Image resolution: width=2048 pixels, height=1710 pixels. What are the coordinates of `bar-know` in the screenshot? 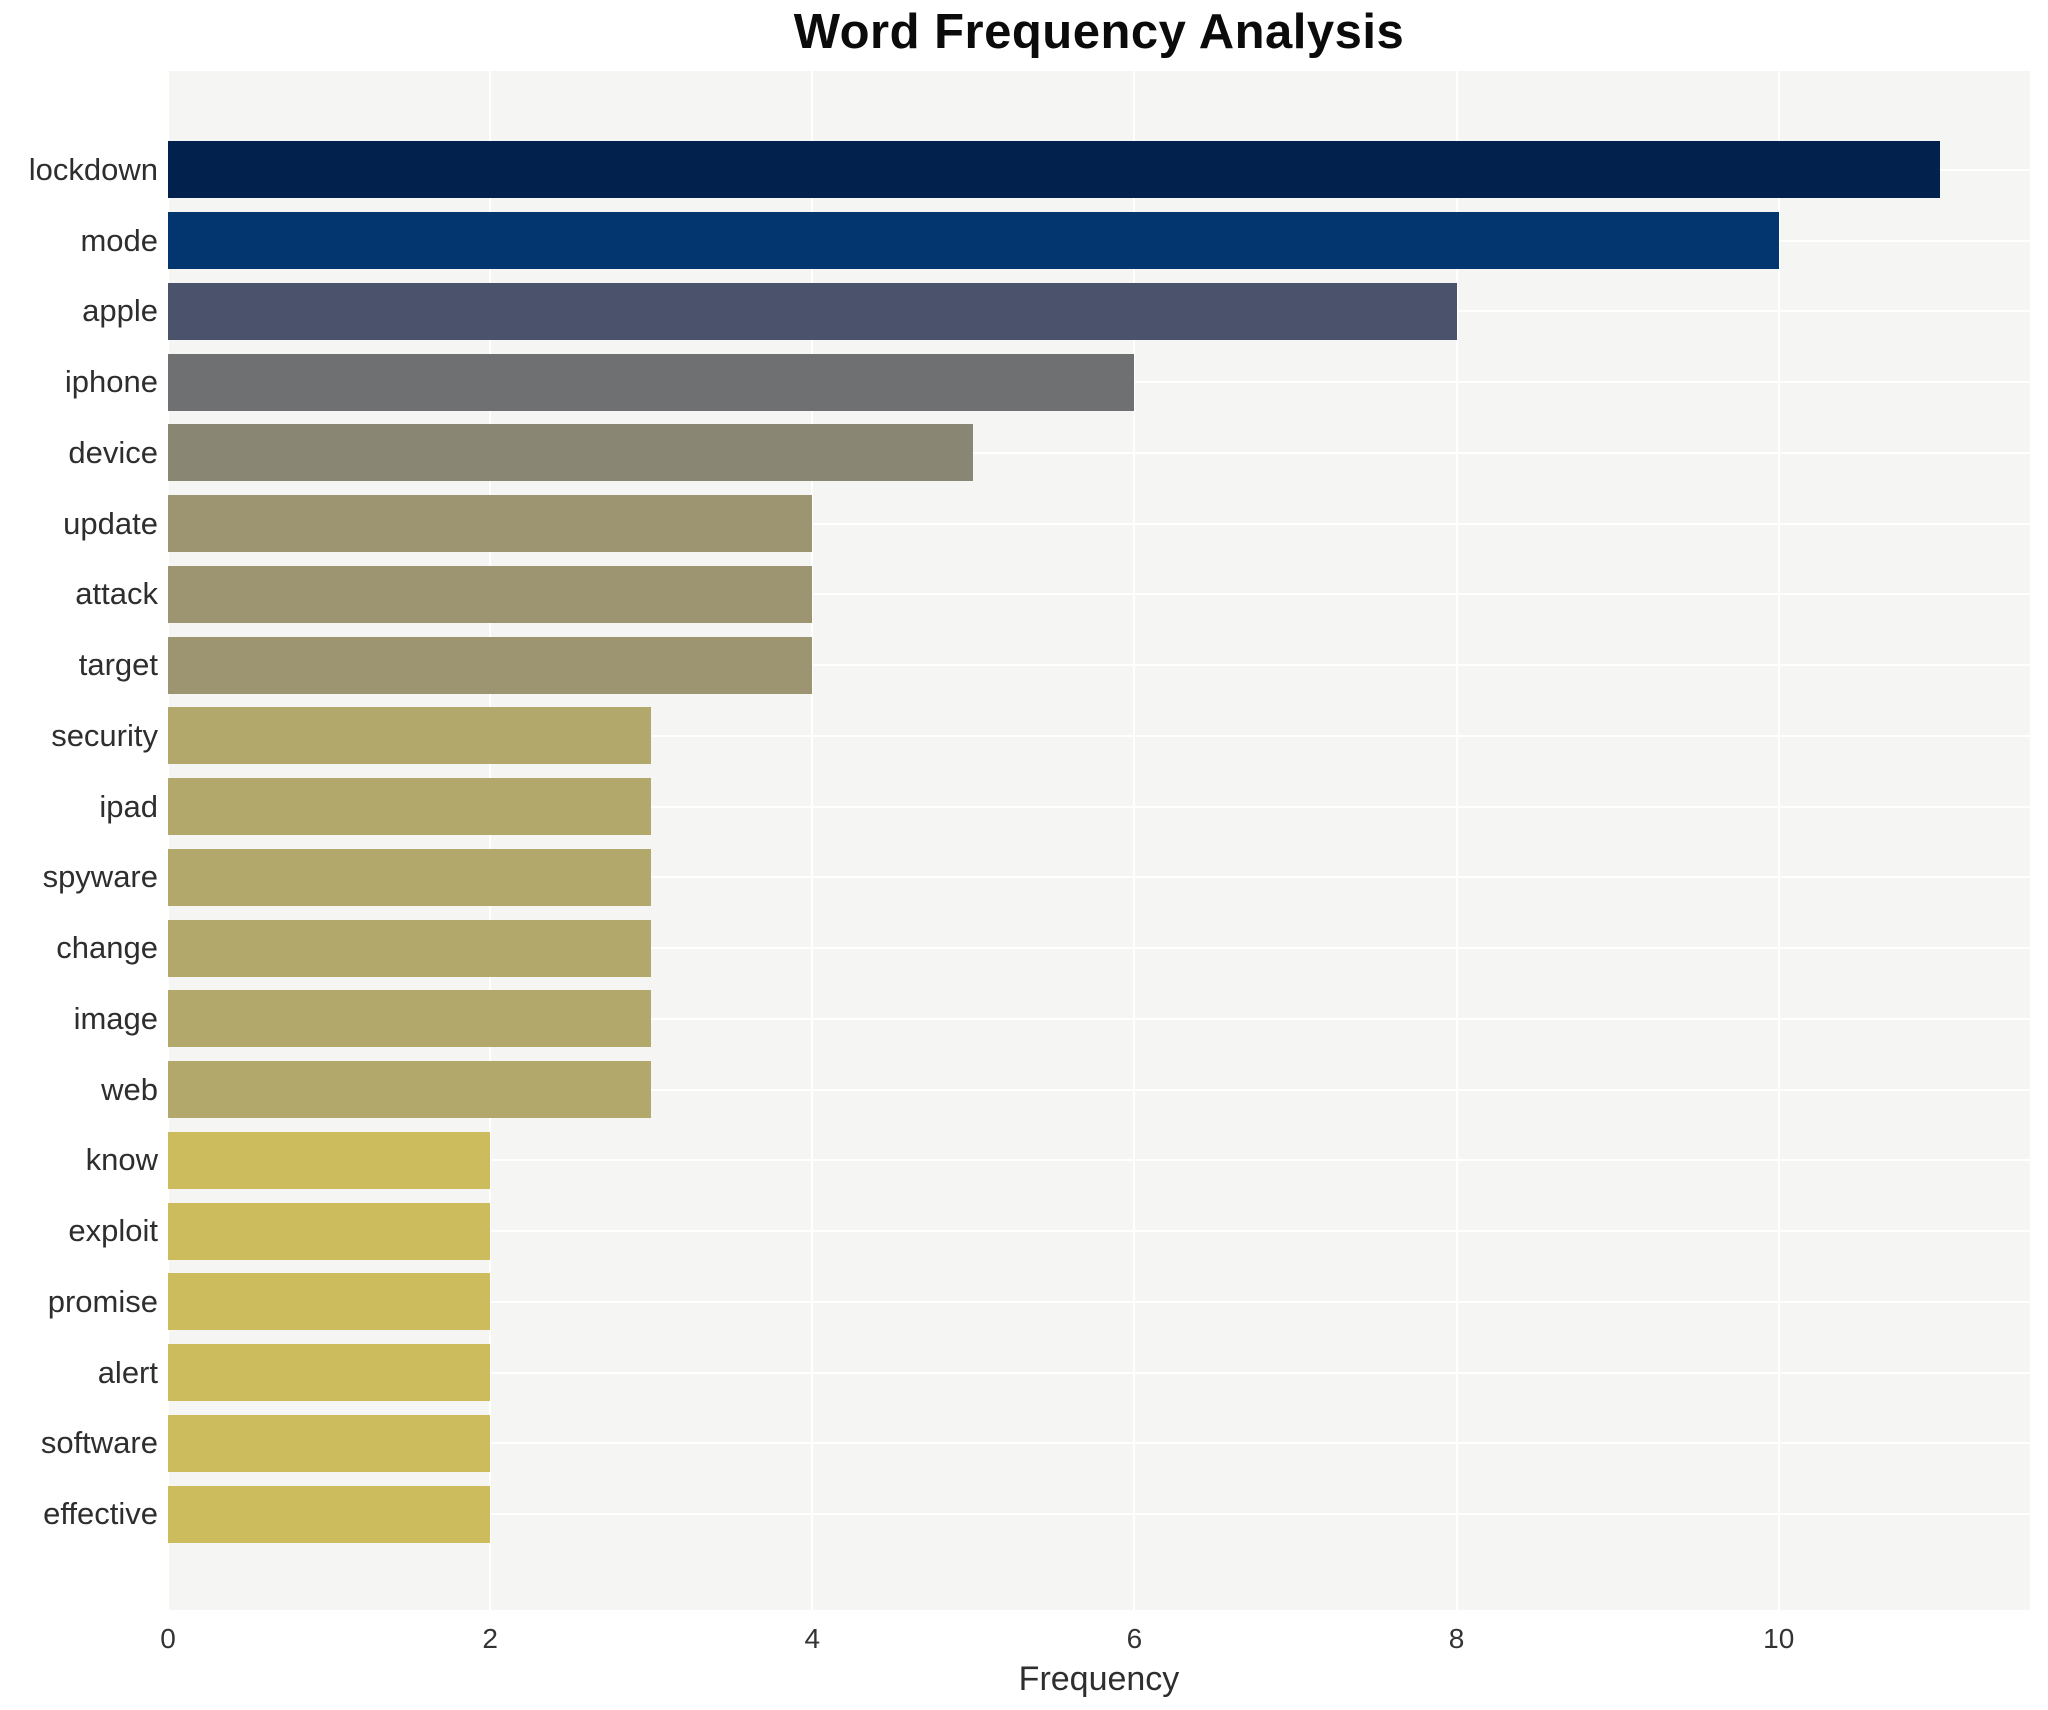 It's located at (329, 1160).